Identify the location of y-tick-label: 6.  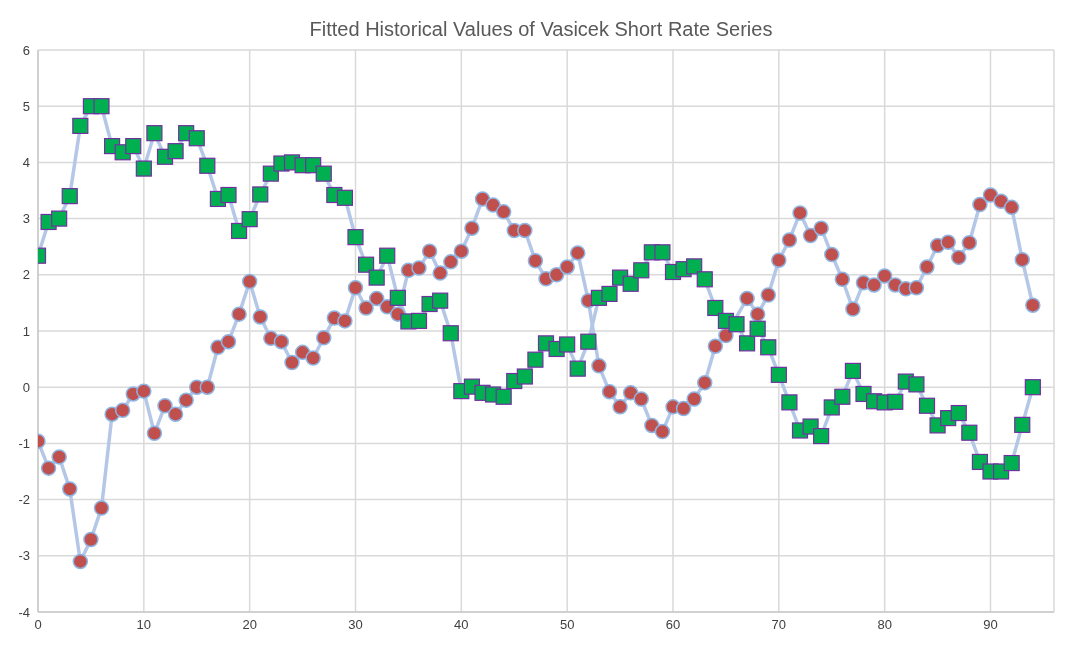
(26, 50).